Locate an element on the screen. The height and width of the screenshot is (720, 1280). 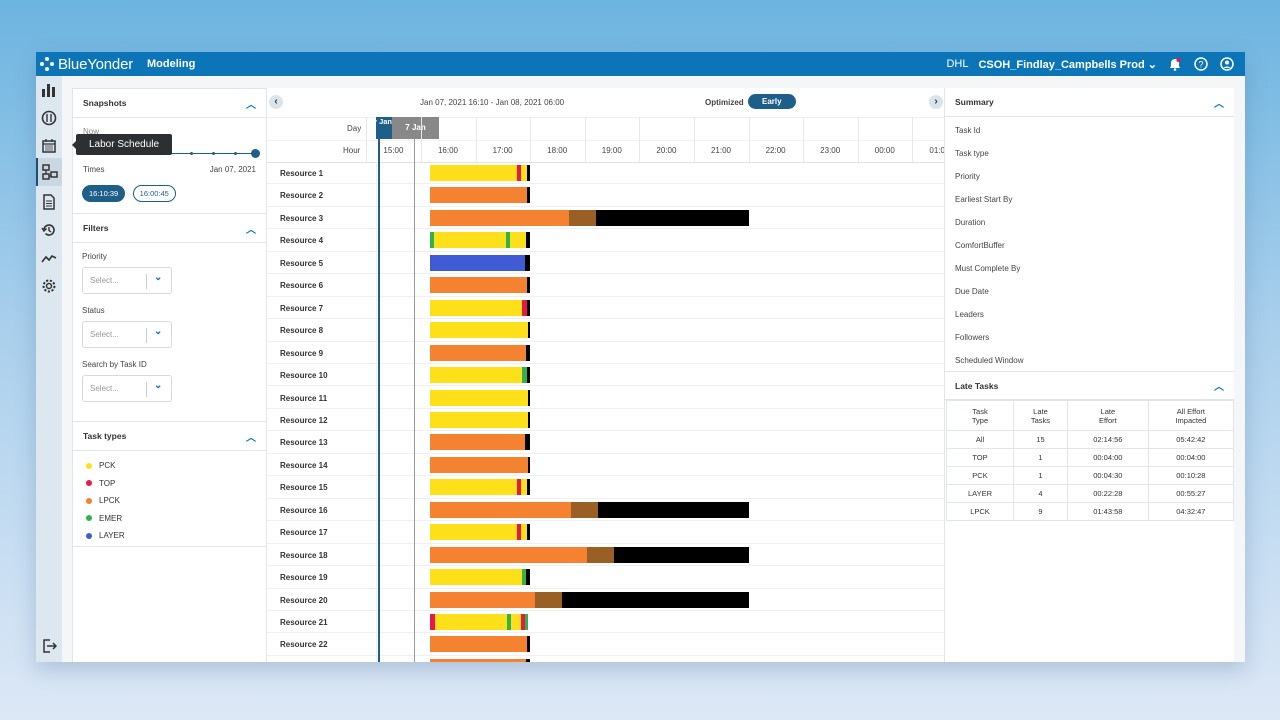
gear-icon is located at coordinates (49, 286).